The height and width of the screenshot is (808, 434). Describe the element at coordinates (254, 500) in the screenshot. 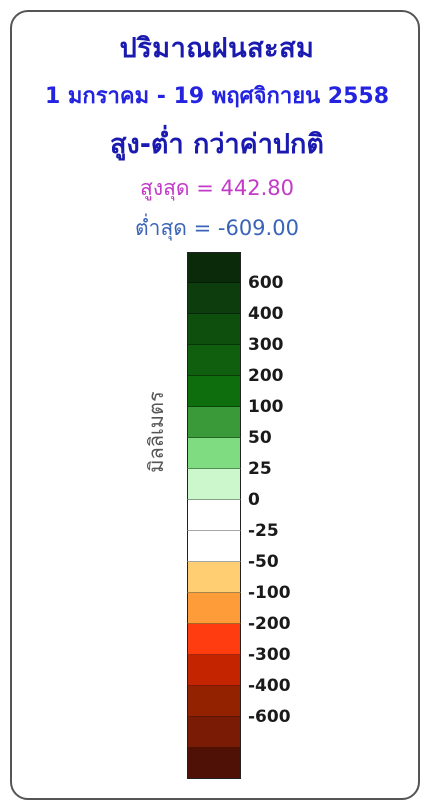

I see `tick-label: 0` at that location.